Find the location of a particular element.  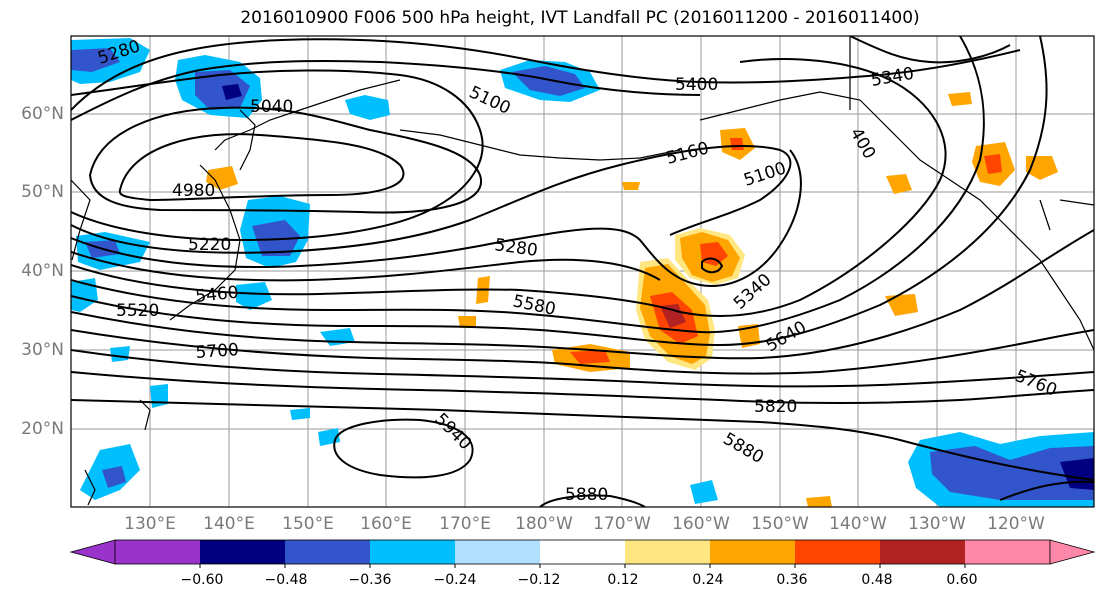

lat-label-60n: 60°N is located at coordinates (42, 114).